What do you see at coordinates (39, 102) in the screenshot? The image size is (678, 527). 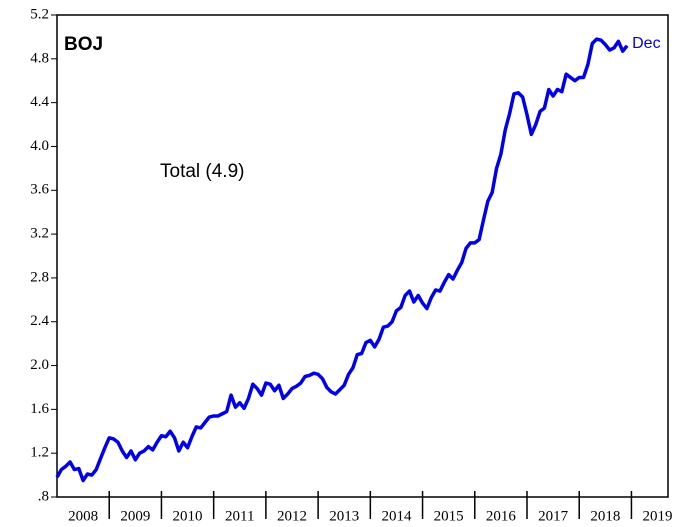 I see `y-tick-label: 4.4` at bounding box center [39, 102].